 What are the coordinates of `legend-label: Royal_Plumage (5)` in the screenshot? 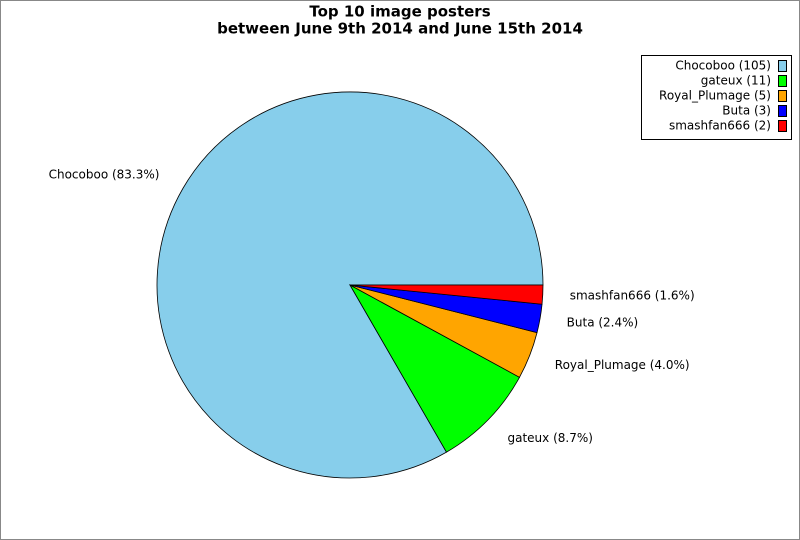 It's located at (715, 96).